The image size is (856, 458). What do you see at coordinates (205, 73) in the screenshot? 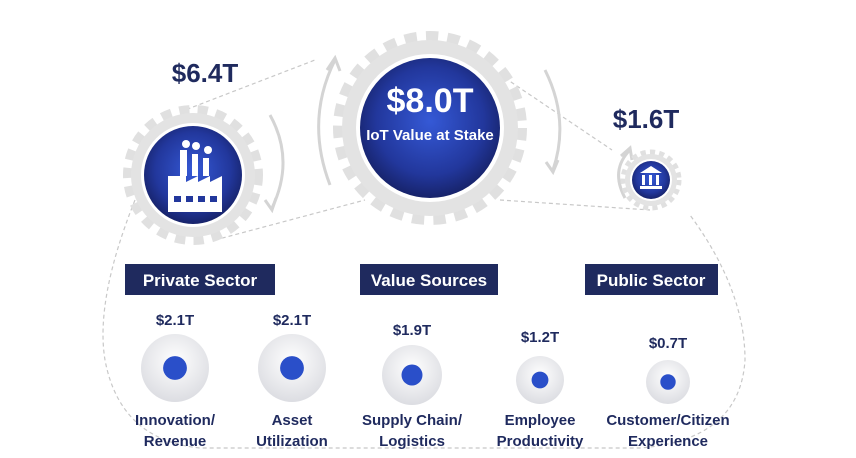
I see `gear-value: $6.4T` at bounding box center [205, 73].